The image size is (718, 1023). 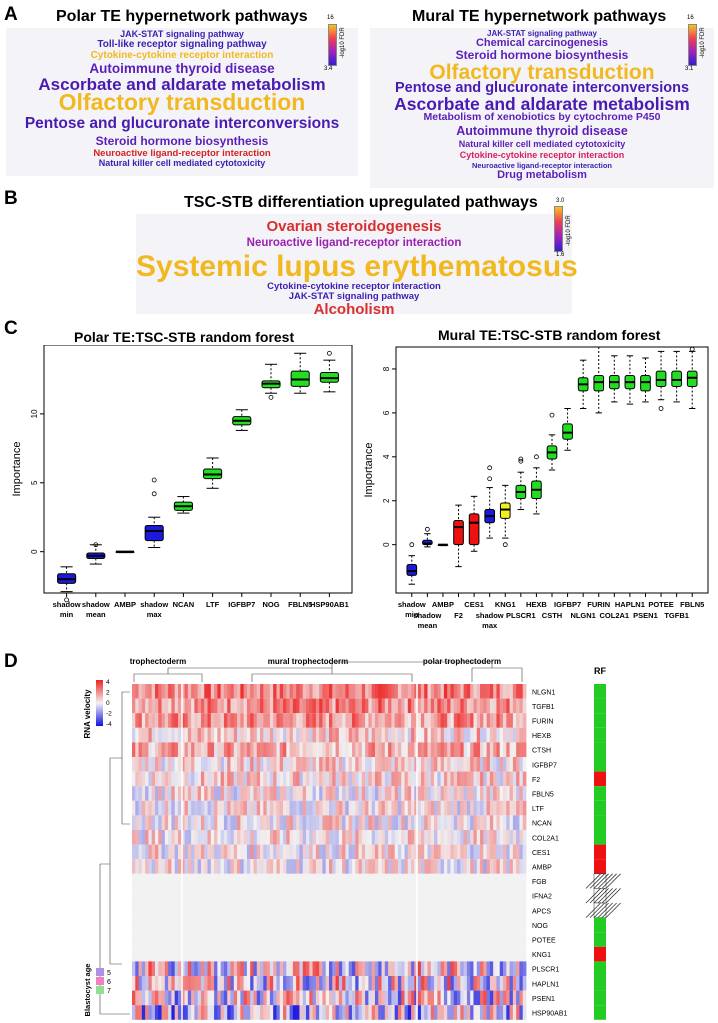 What do you see at coordinates (108, 703) in the screenshot?
I see `velocity-legend-tick: 0` at bounding box center [108, 703].